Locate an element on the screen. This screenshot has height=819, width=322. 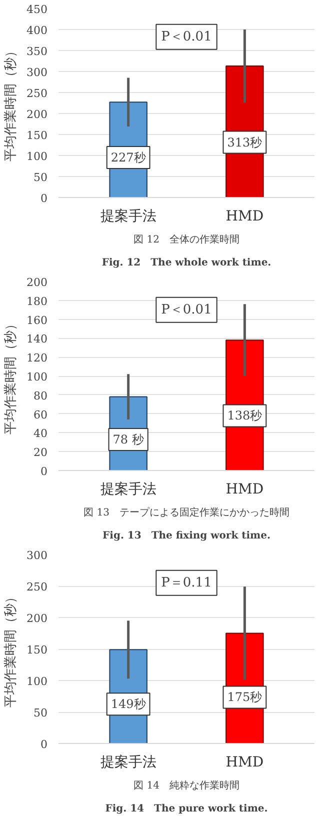
caption: Fig. 12 The whole work time. is located at coordinates (187, 263).